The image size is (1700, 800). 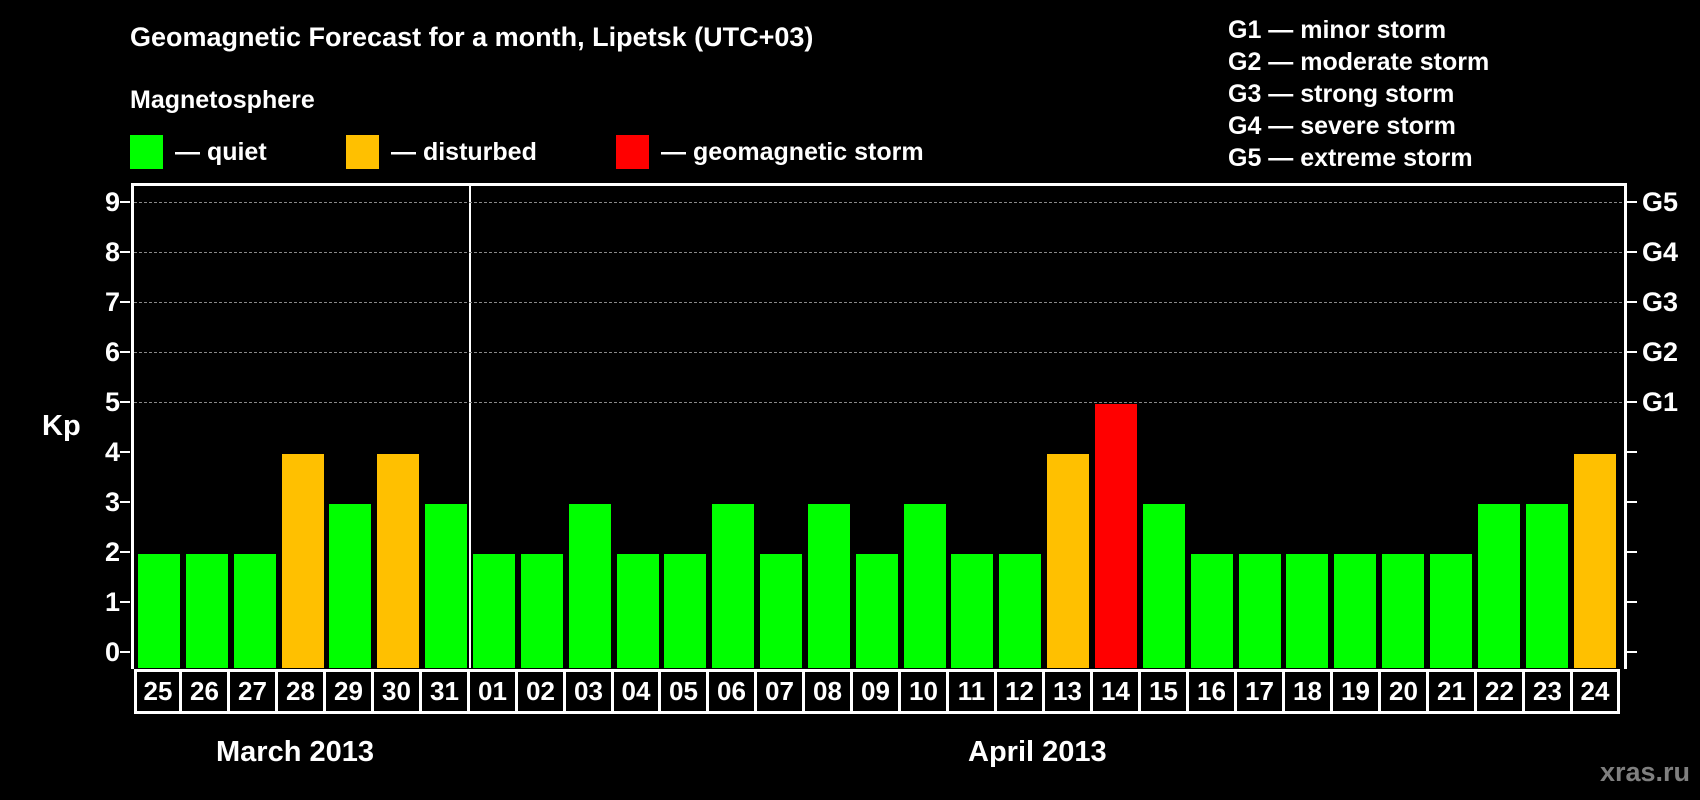 I want to click on watermark: xras.ru, so click(x=1644, y=772).